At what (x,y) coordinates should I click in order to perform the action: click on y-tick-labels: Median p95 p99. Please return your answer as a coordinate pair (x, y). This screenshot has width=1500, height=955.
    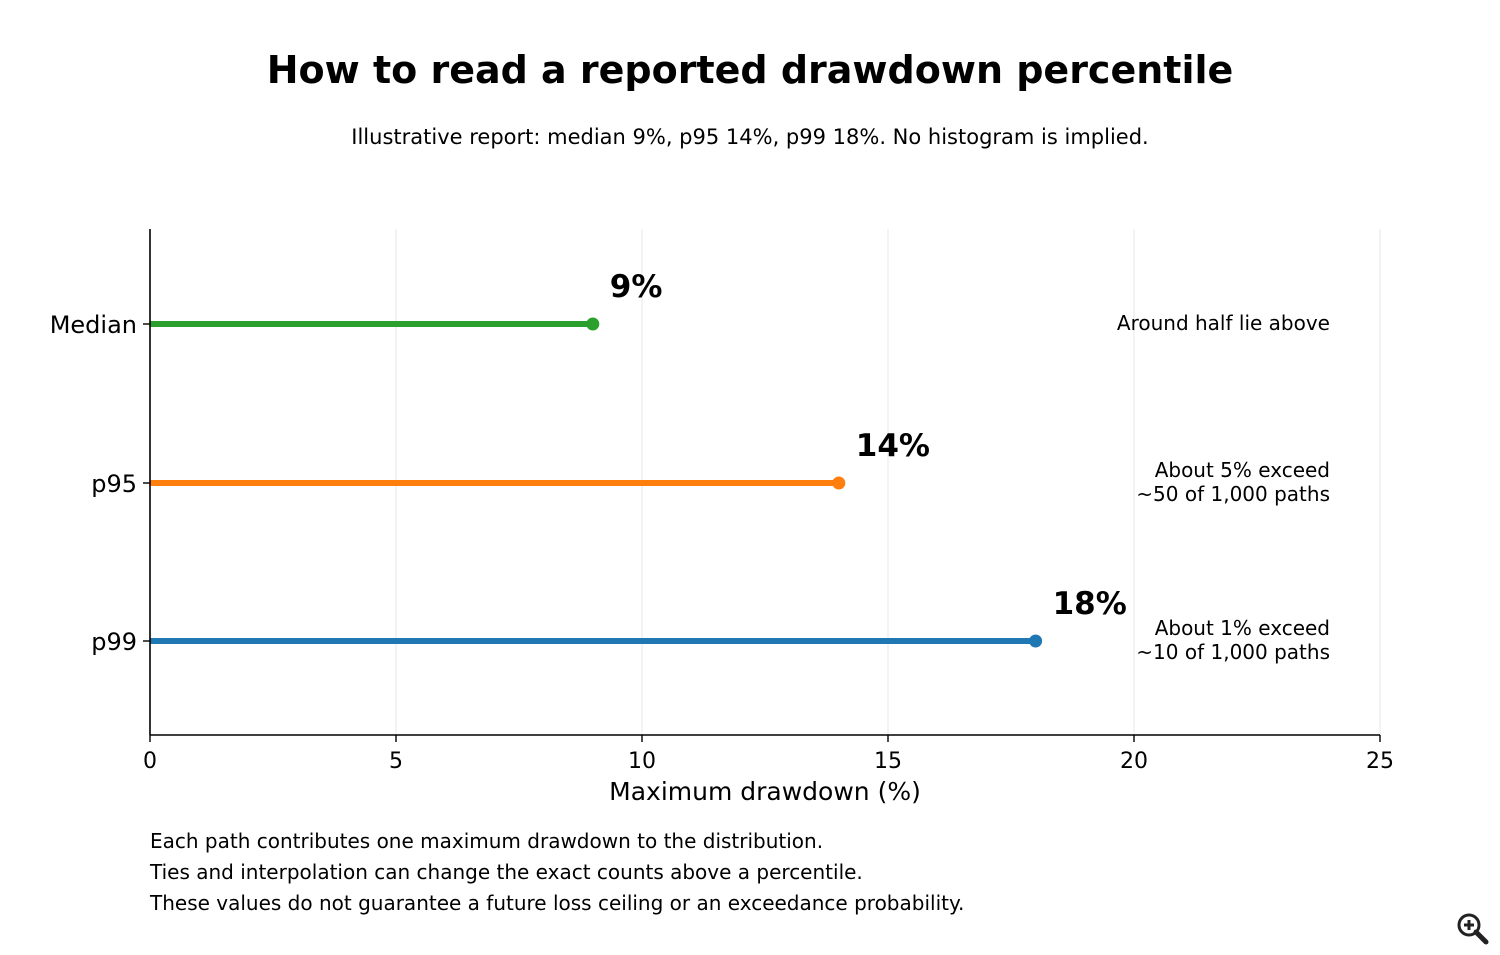
    Looking at the image, I should click on (100, 483).